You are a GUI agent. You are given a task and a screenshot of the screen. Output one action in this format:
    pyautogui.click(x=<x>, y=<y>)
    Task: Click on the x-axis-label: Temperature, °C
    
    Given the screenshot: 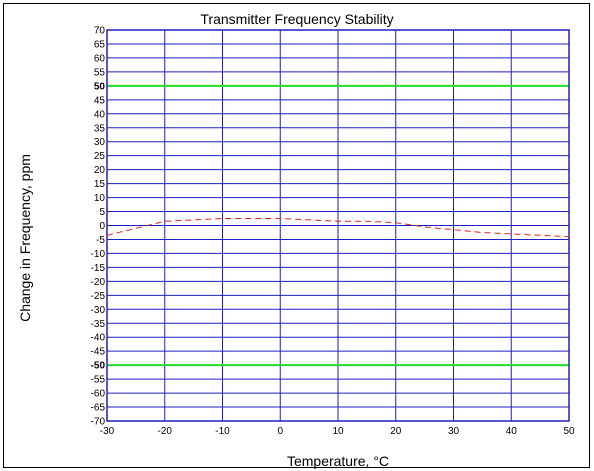 What is the action you would take?
    pyautogui.click(x=338, y=461)
    